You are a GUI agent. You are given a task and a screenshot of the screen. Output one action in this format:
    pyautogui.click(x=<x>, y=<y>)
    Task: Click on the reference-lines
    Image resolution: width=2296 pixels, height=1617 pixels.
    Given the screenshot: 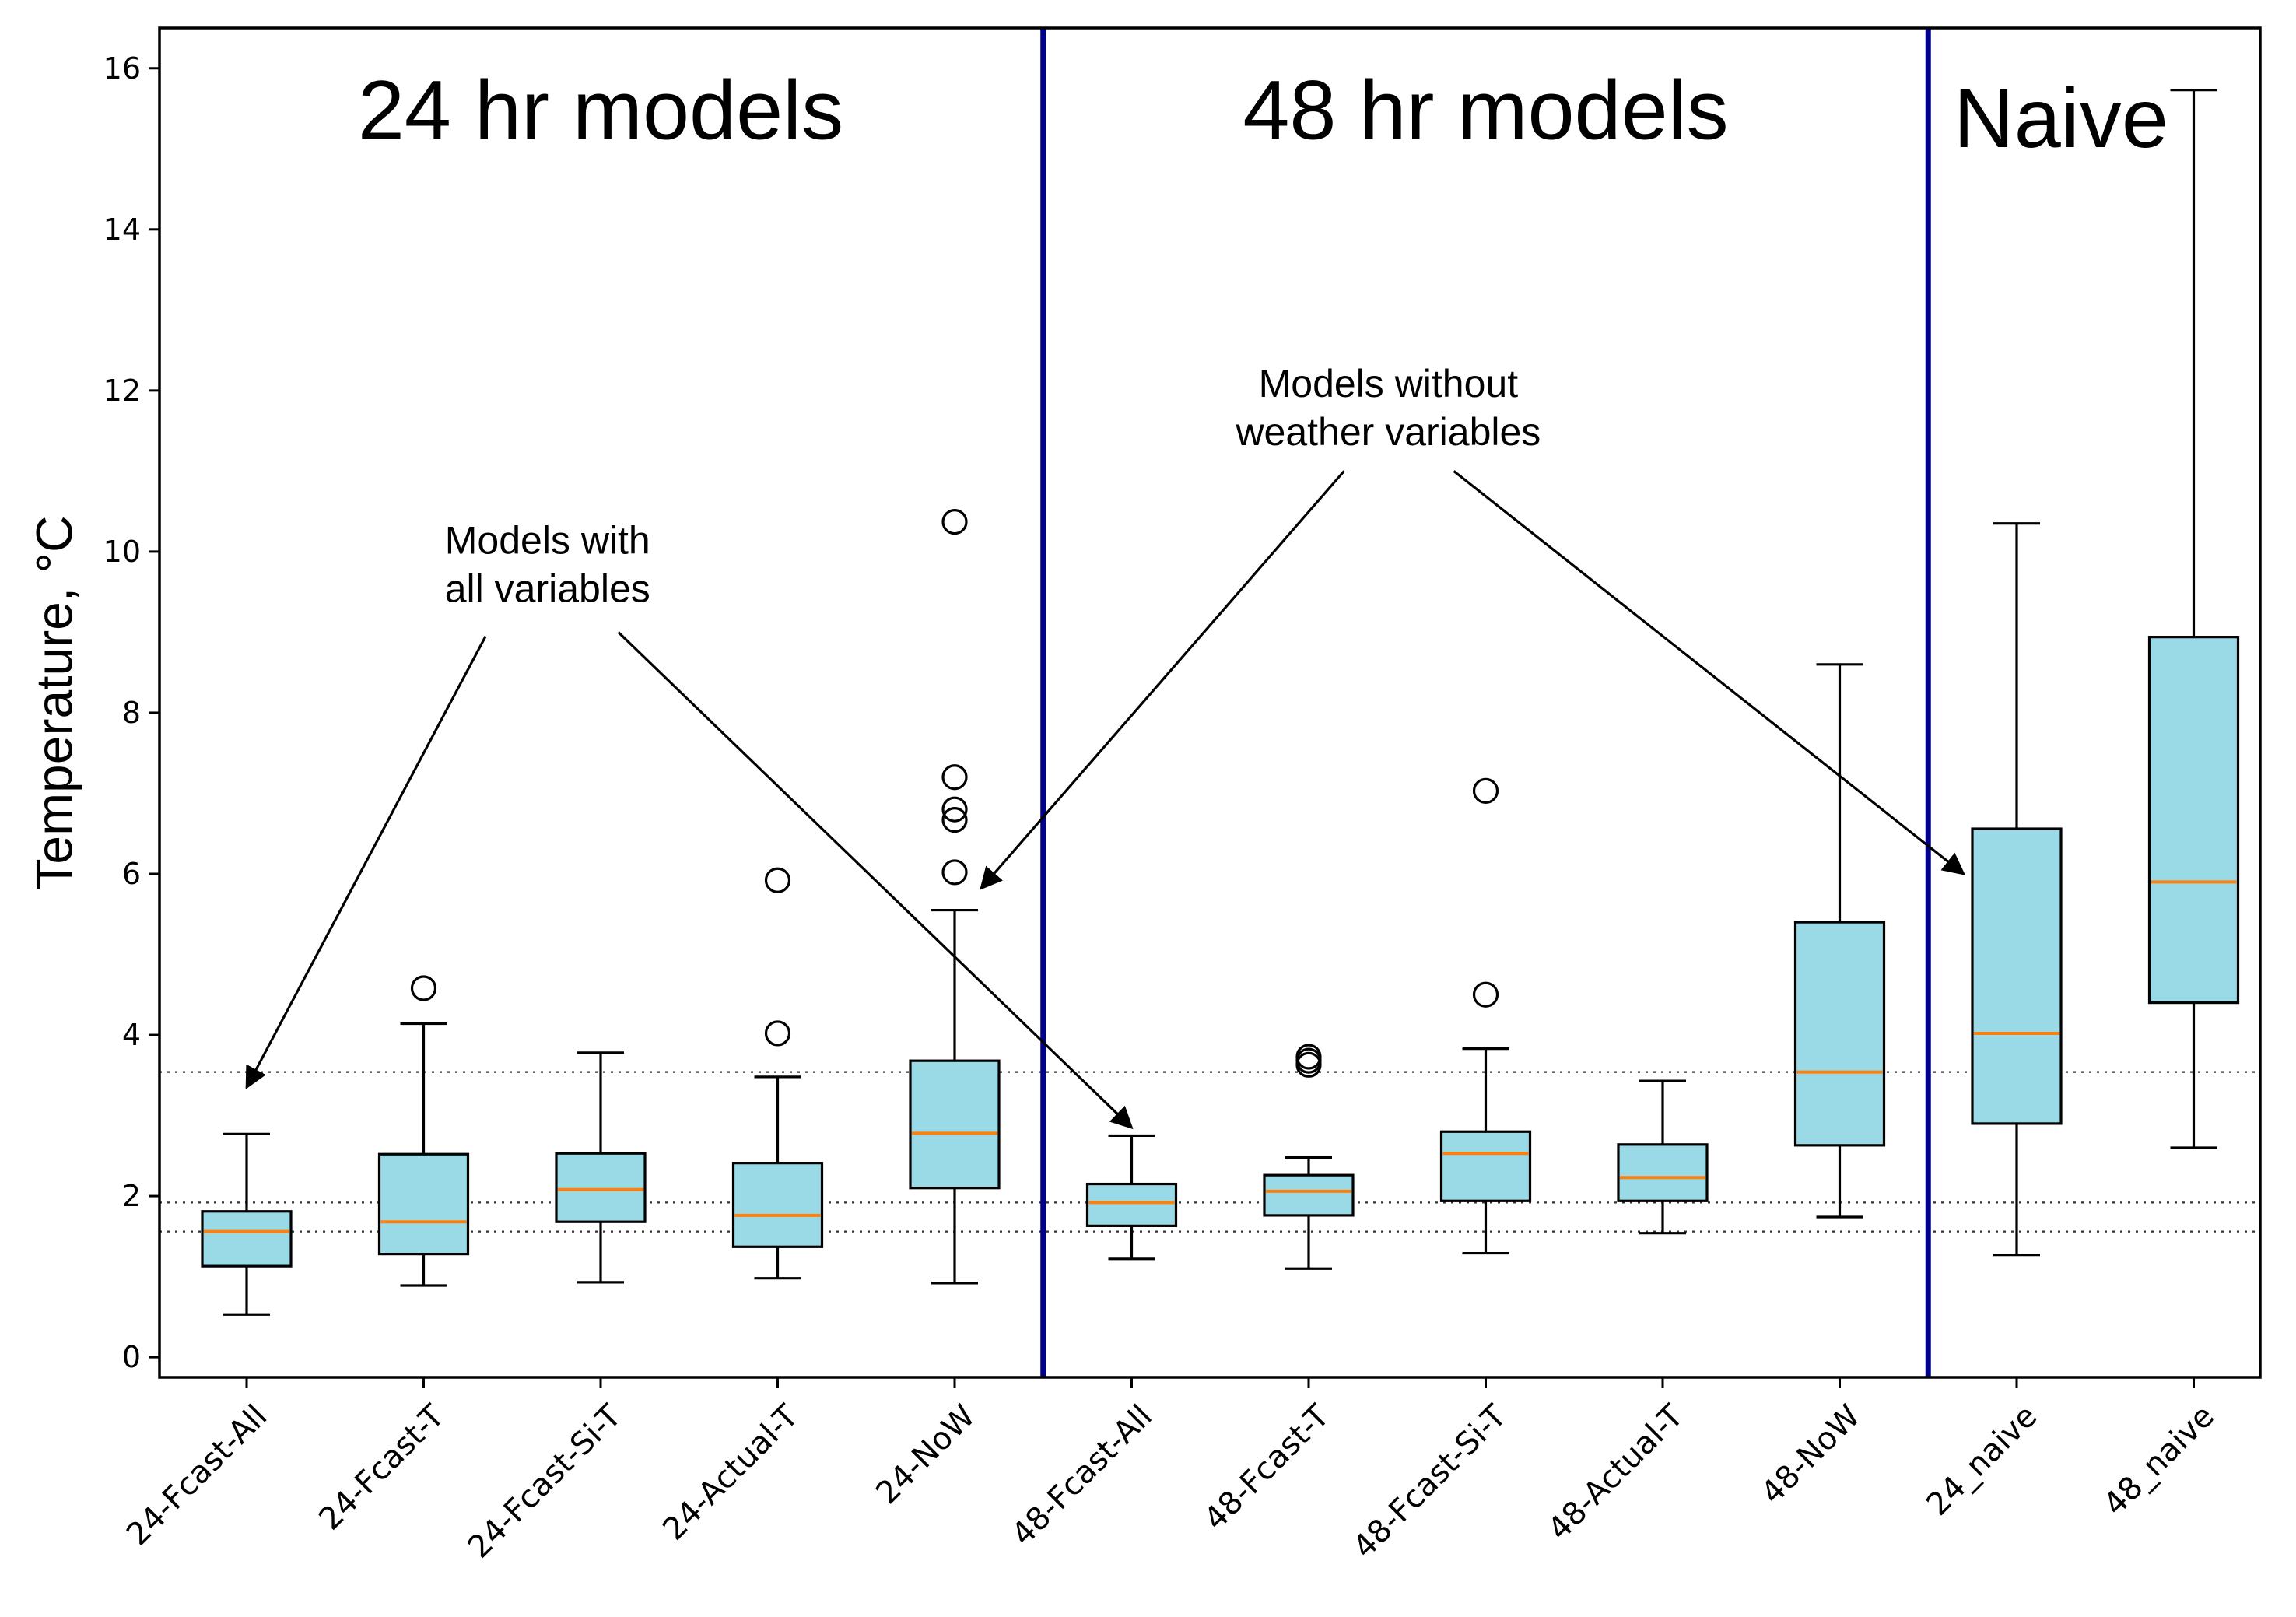 What is the action you would take?
    pyautogui.click(x=1209, y=1152)
    